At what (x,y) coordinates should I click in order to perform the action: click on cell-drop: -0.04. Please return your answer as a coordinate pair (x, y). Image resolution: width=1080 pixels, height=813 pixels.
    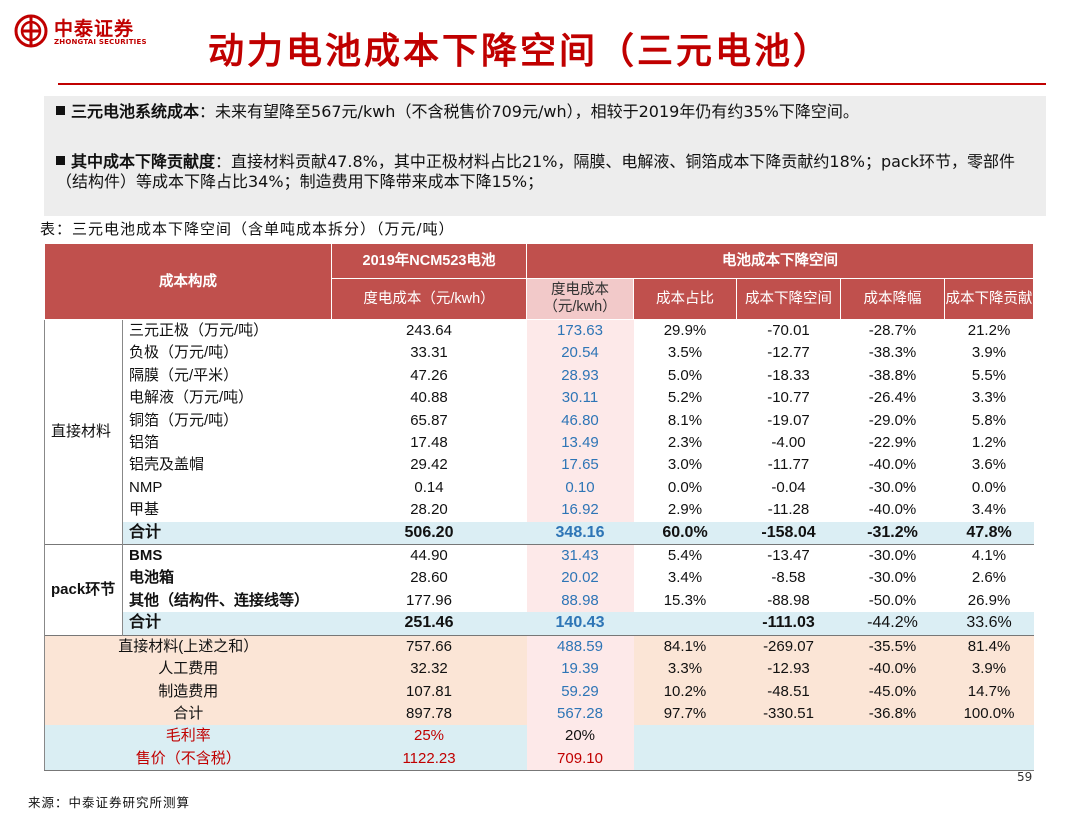
    Looking at the image, I should click on (788, 487).